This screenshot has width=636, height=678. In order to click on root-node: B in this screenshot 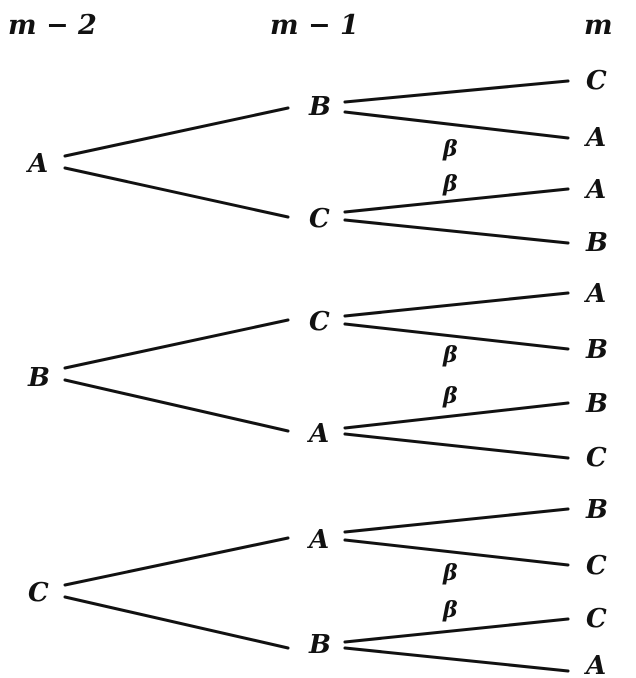, I will do `click(38, 378)`.